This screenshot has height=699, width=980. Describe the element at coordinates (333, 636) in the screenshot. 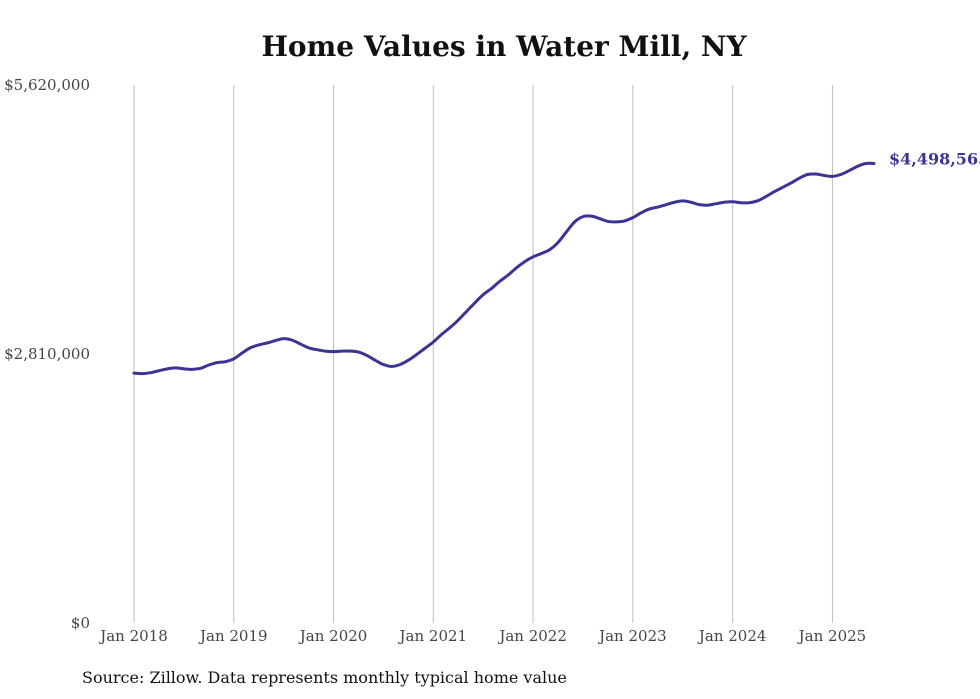

I see `x-tick-label: Jan 2020` at that location.